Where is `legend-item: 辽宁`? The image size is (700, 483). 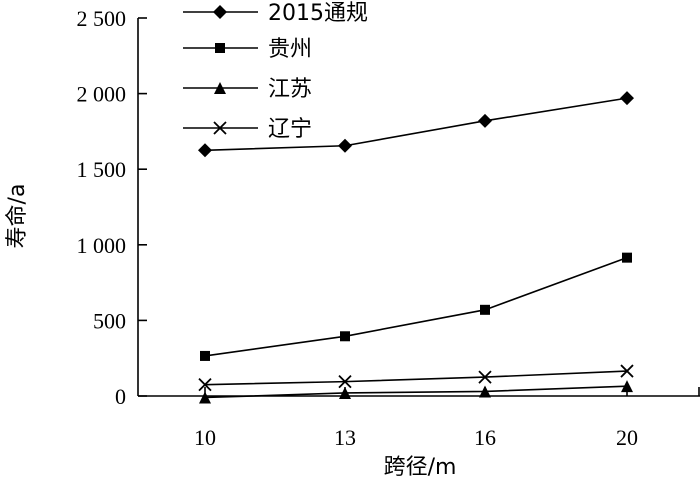
legend-item: 辽宁 is located at coordinates (247, 129).